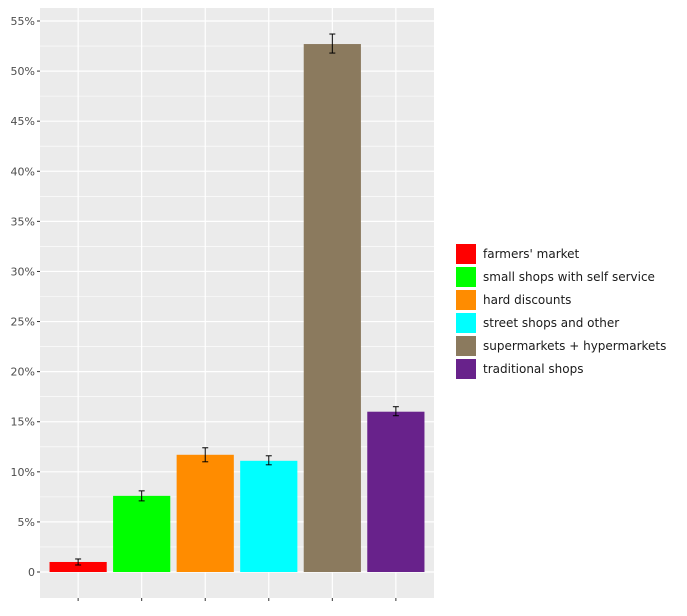 The width and height of the screenshot is (687, 616). What do you see at coordinates (23, 322) in the screenshot?
I see `y-tick-label: 25%` at bounding box center [23, 322].